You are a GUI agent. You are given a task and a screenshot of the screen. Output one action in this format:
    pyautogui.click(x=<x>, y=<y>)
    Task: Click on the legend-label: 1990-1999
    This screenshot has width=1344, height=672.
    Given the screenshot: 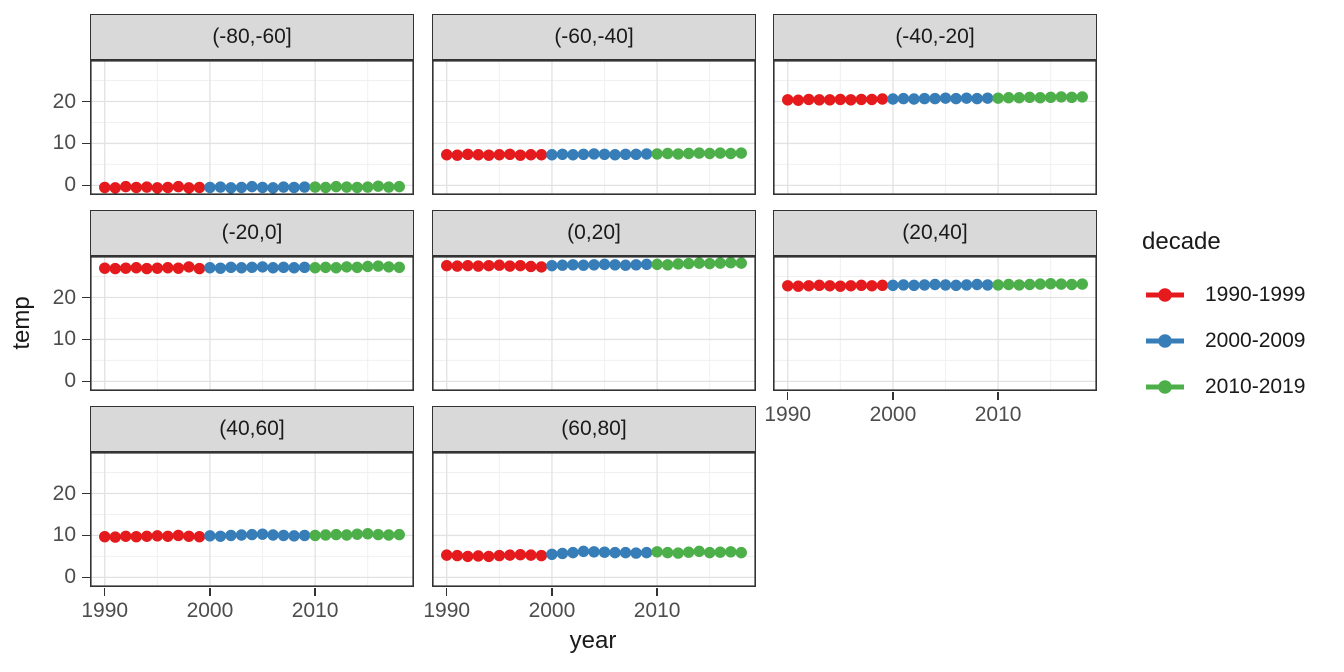 What is the action you would take?
    pyautogui.click(x=1255, y=294)
    